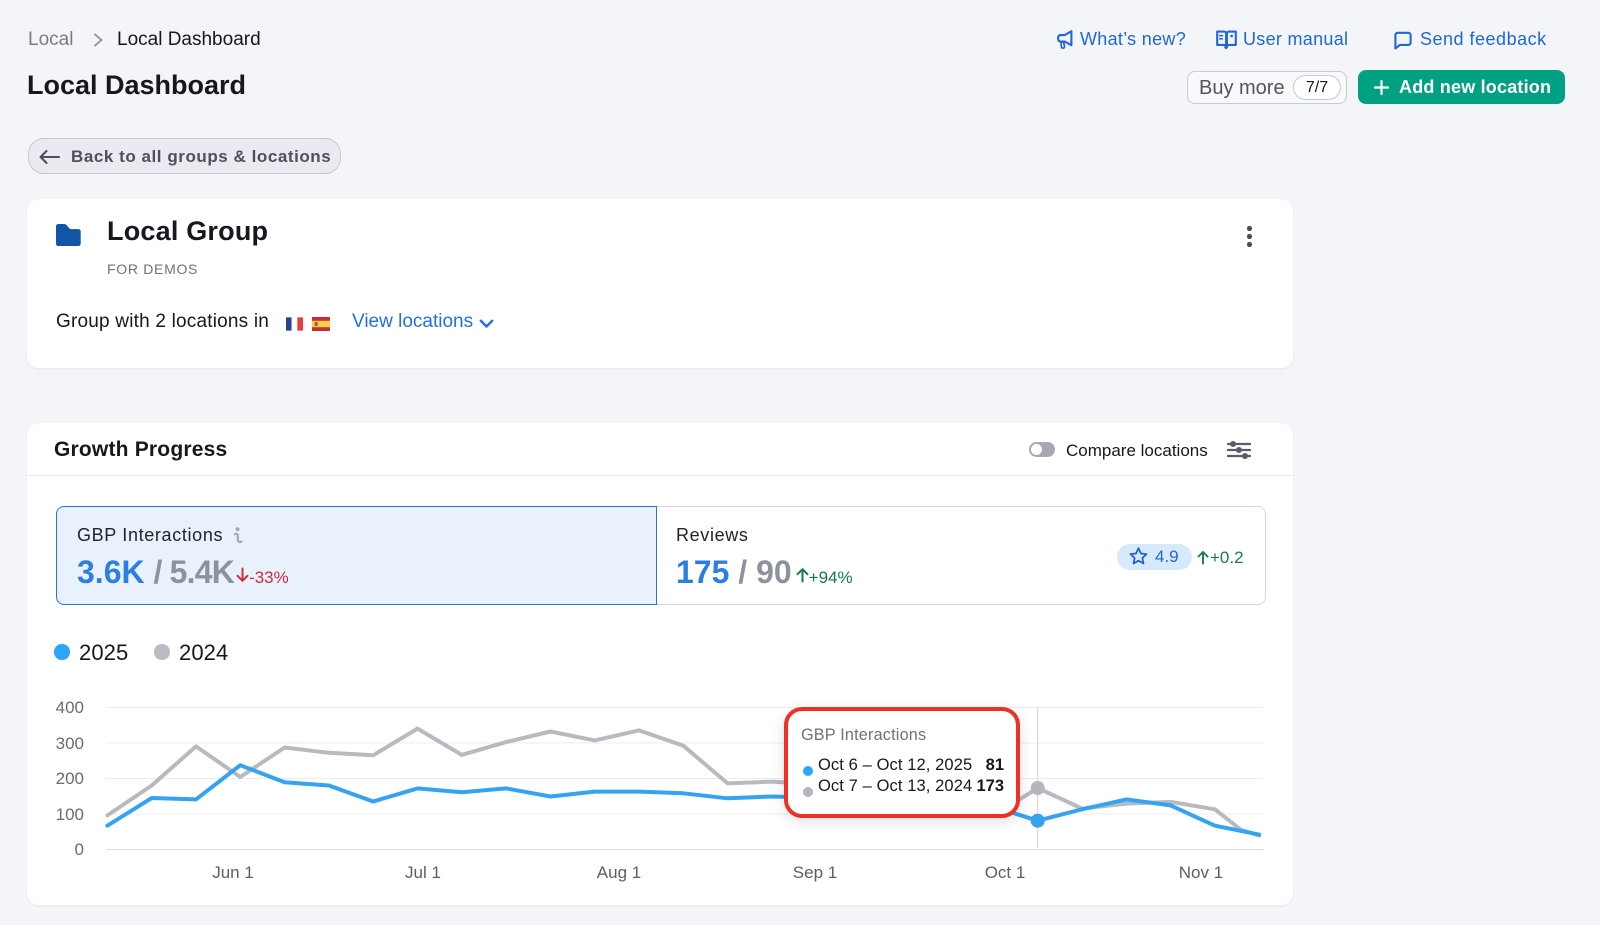 This screenshot has height=925, width=1600. Describe the element at coordinates (70, 778) in the screenshot. I see `svg-text: 200` at that location.